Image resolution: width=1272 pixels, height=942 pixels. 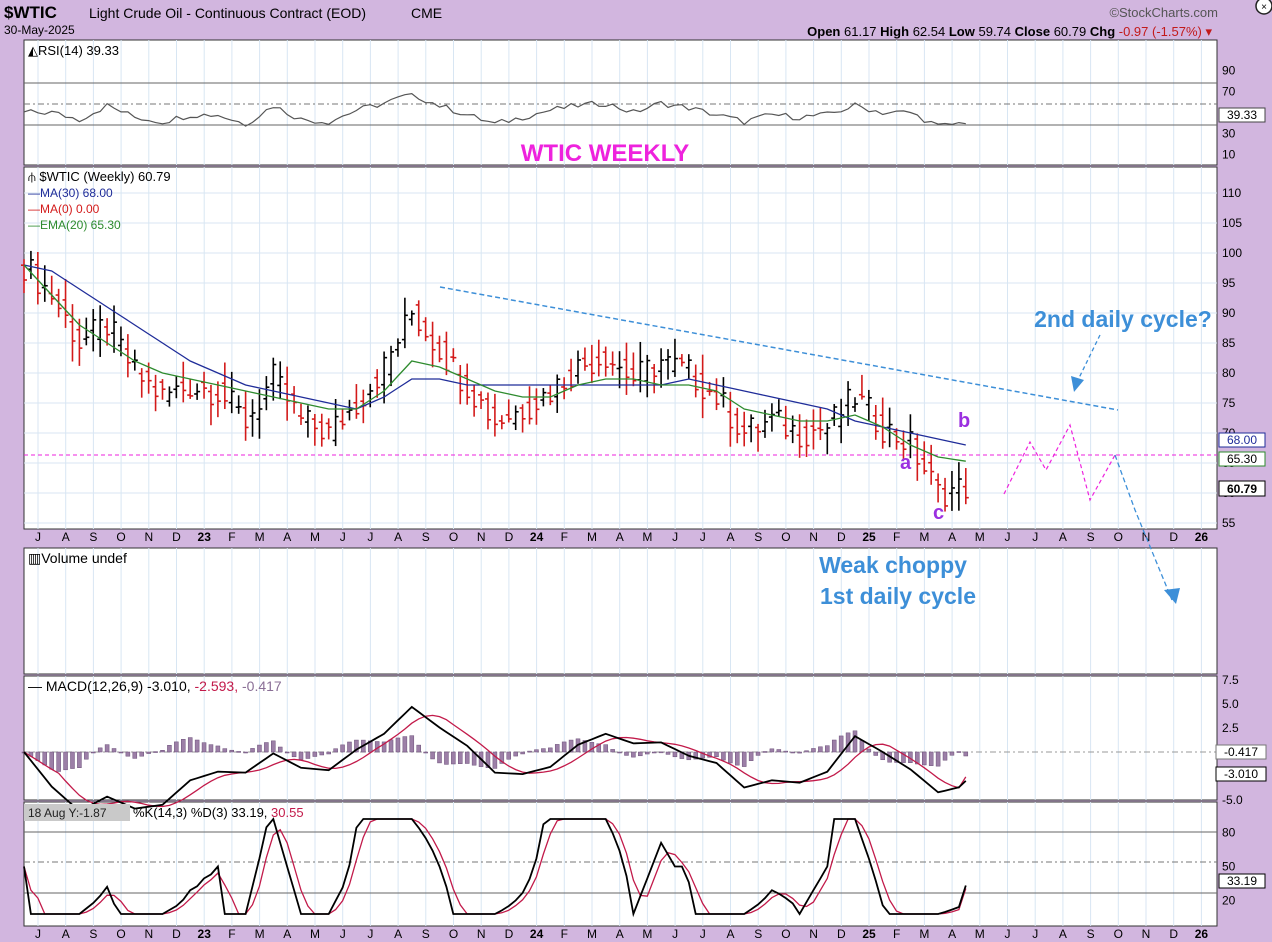 What do you see at coordinates (1242, 881) in the screenshot?
I see `svg-text: 33.19` at bounding box center [1242, 881].